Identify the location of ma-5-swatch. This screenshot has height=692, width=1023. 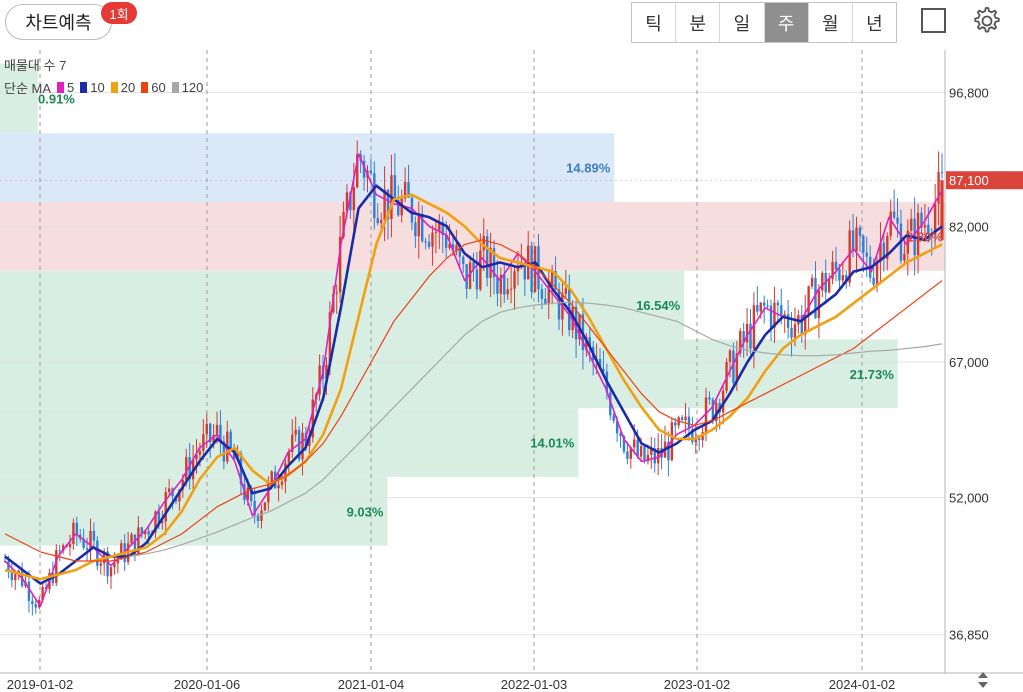
(61, 87).